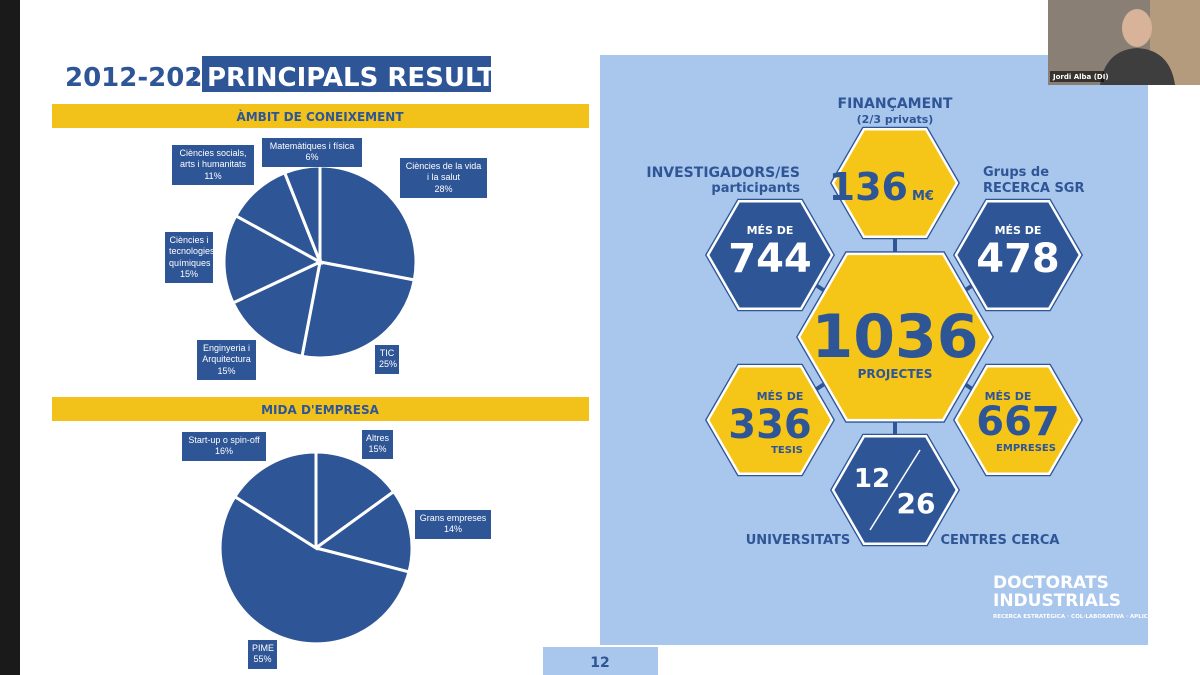  I want to click on slice-value: 6%, so click(312, 157).